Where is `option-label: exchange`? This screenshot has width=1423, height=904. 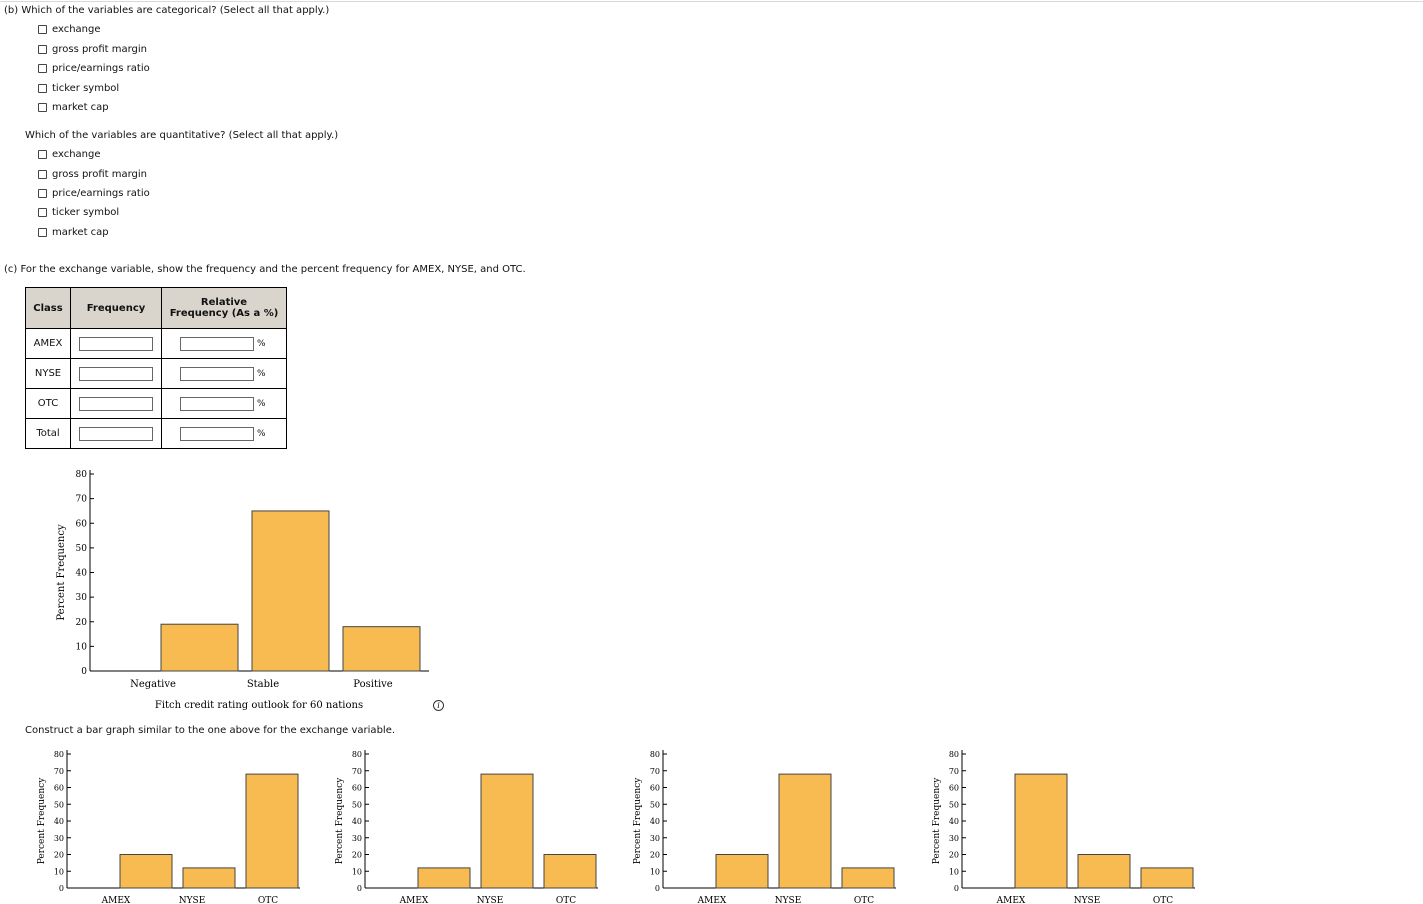
option-label: exchange is located at coordinates (76, 154).